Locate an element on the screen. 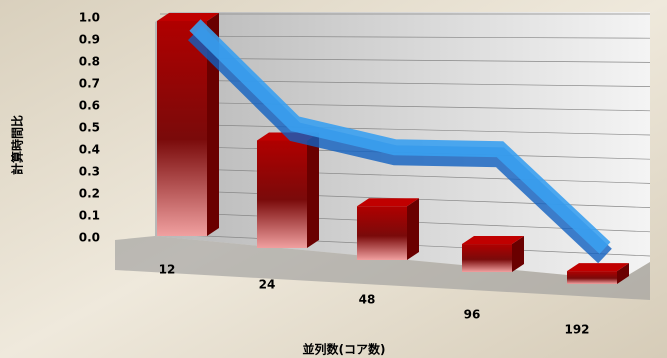 This screenshot has width=667, height=358. y-axis-title: 計算時間比 is located at coordinates (17, 145).